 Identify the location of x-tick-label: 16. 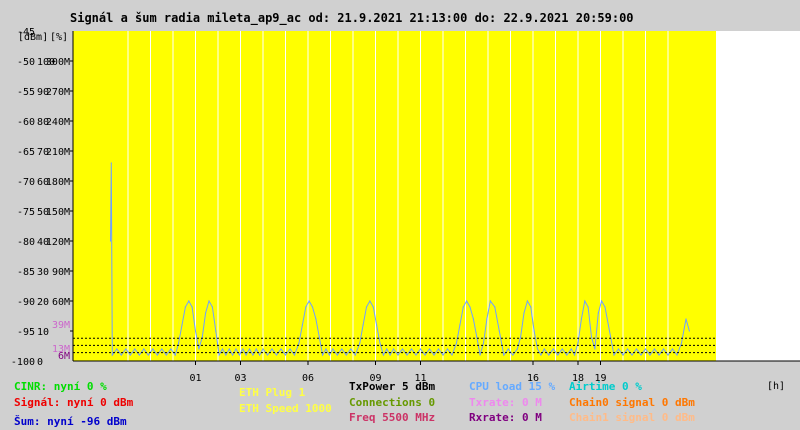
(533, 378).